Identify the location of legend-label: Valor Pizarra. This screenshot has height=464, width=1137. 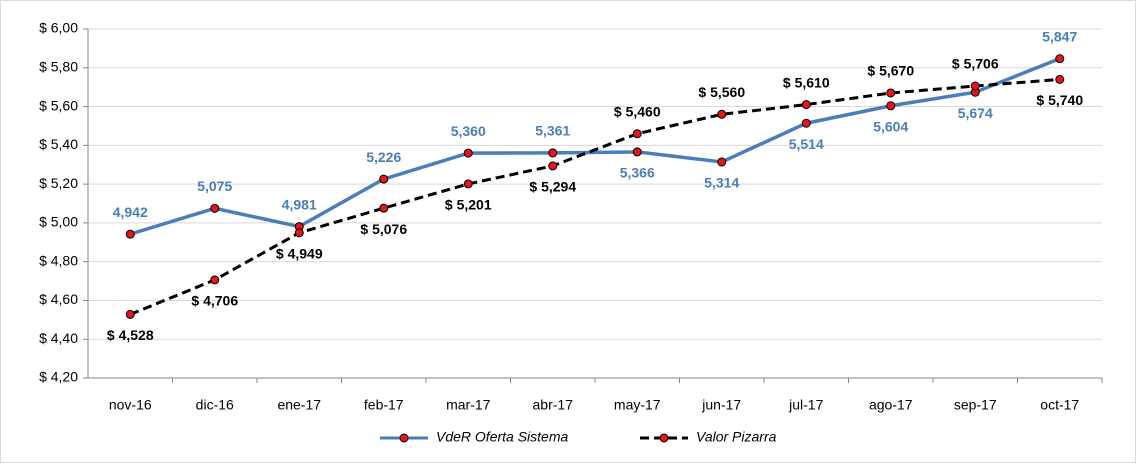
(736, 437).